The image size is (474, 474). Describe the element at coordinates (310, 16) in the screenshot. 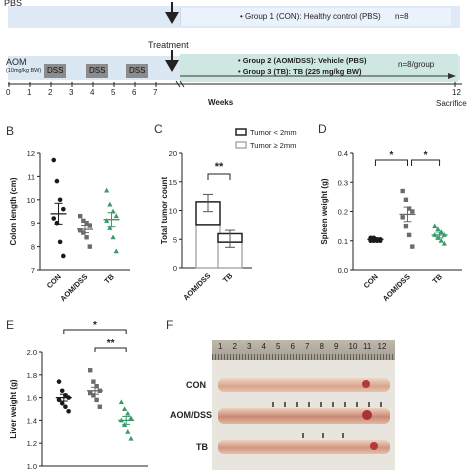

I see `group1-text: • Group 1 (CON): Healthy control (PBS)` at that location.